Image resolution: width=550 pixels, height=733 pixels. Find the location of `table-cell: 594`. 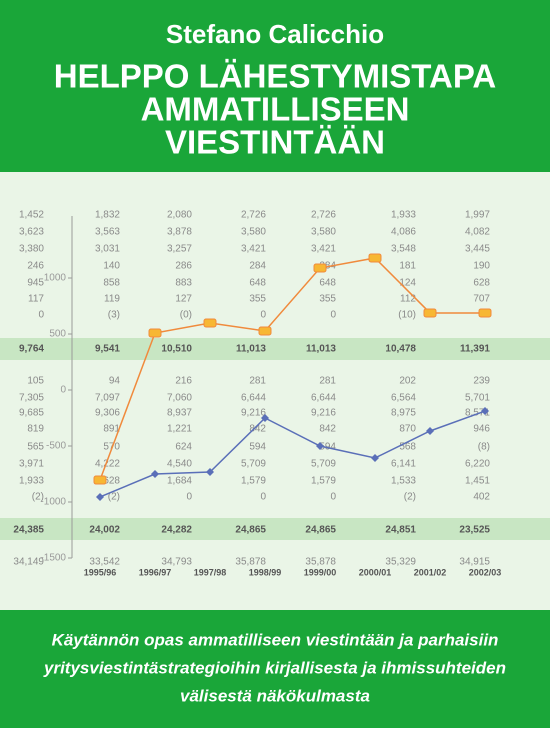

table-cell: 594 is located at coordinates (257, 447).